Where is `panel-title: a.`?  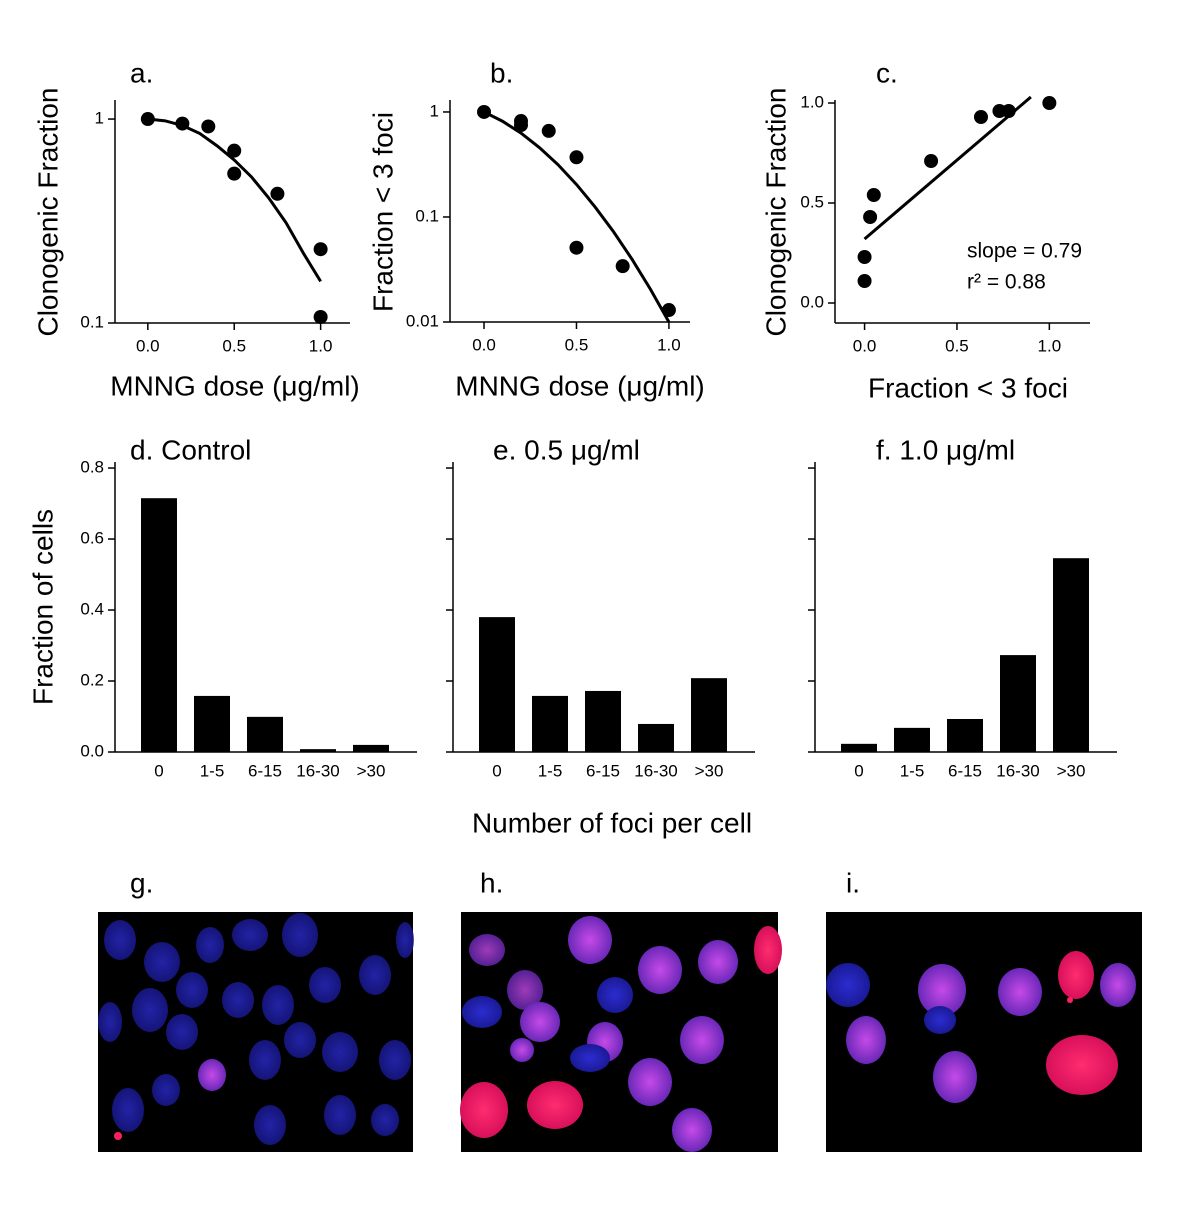
panel-title: a. is located at coordinates (141, 72).